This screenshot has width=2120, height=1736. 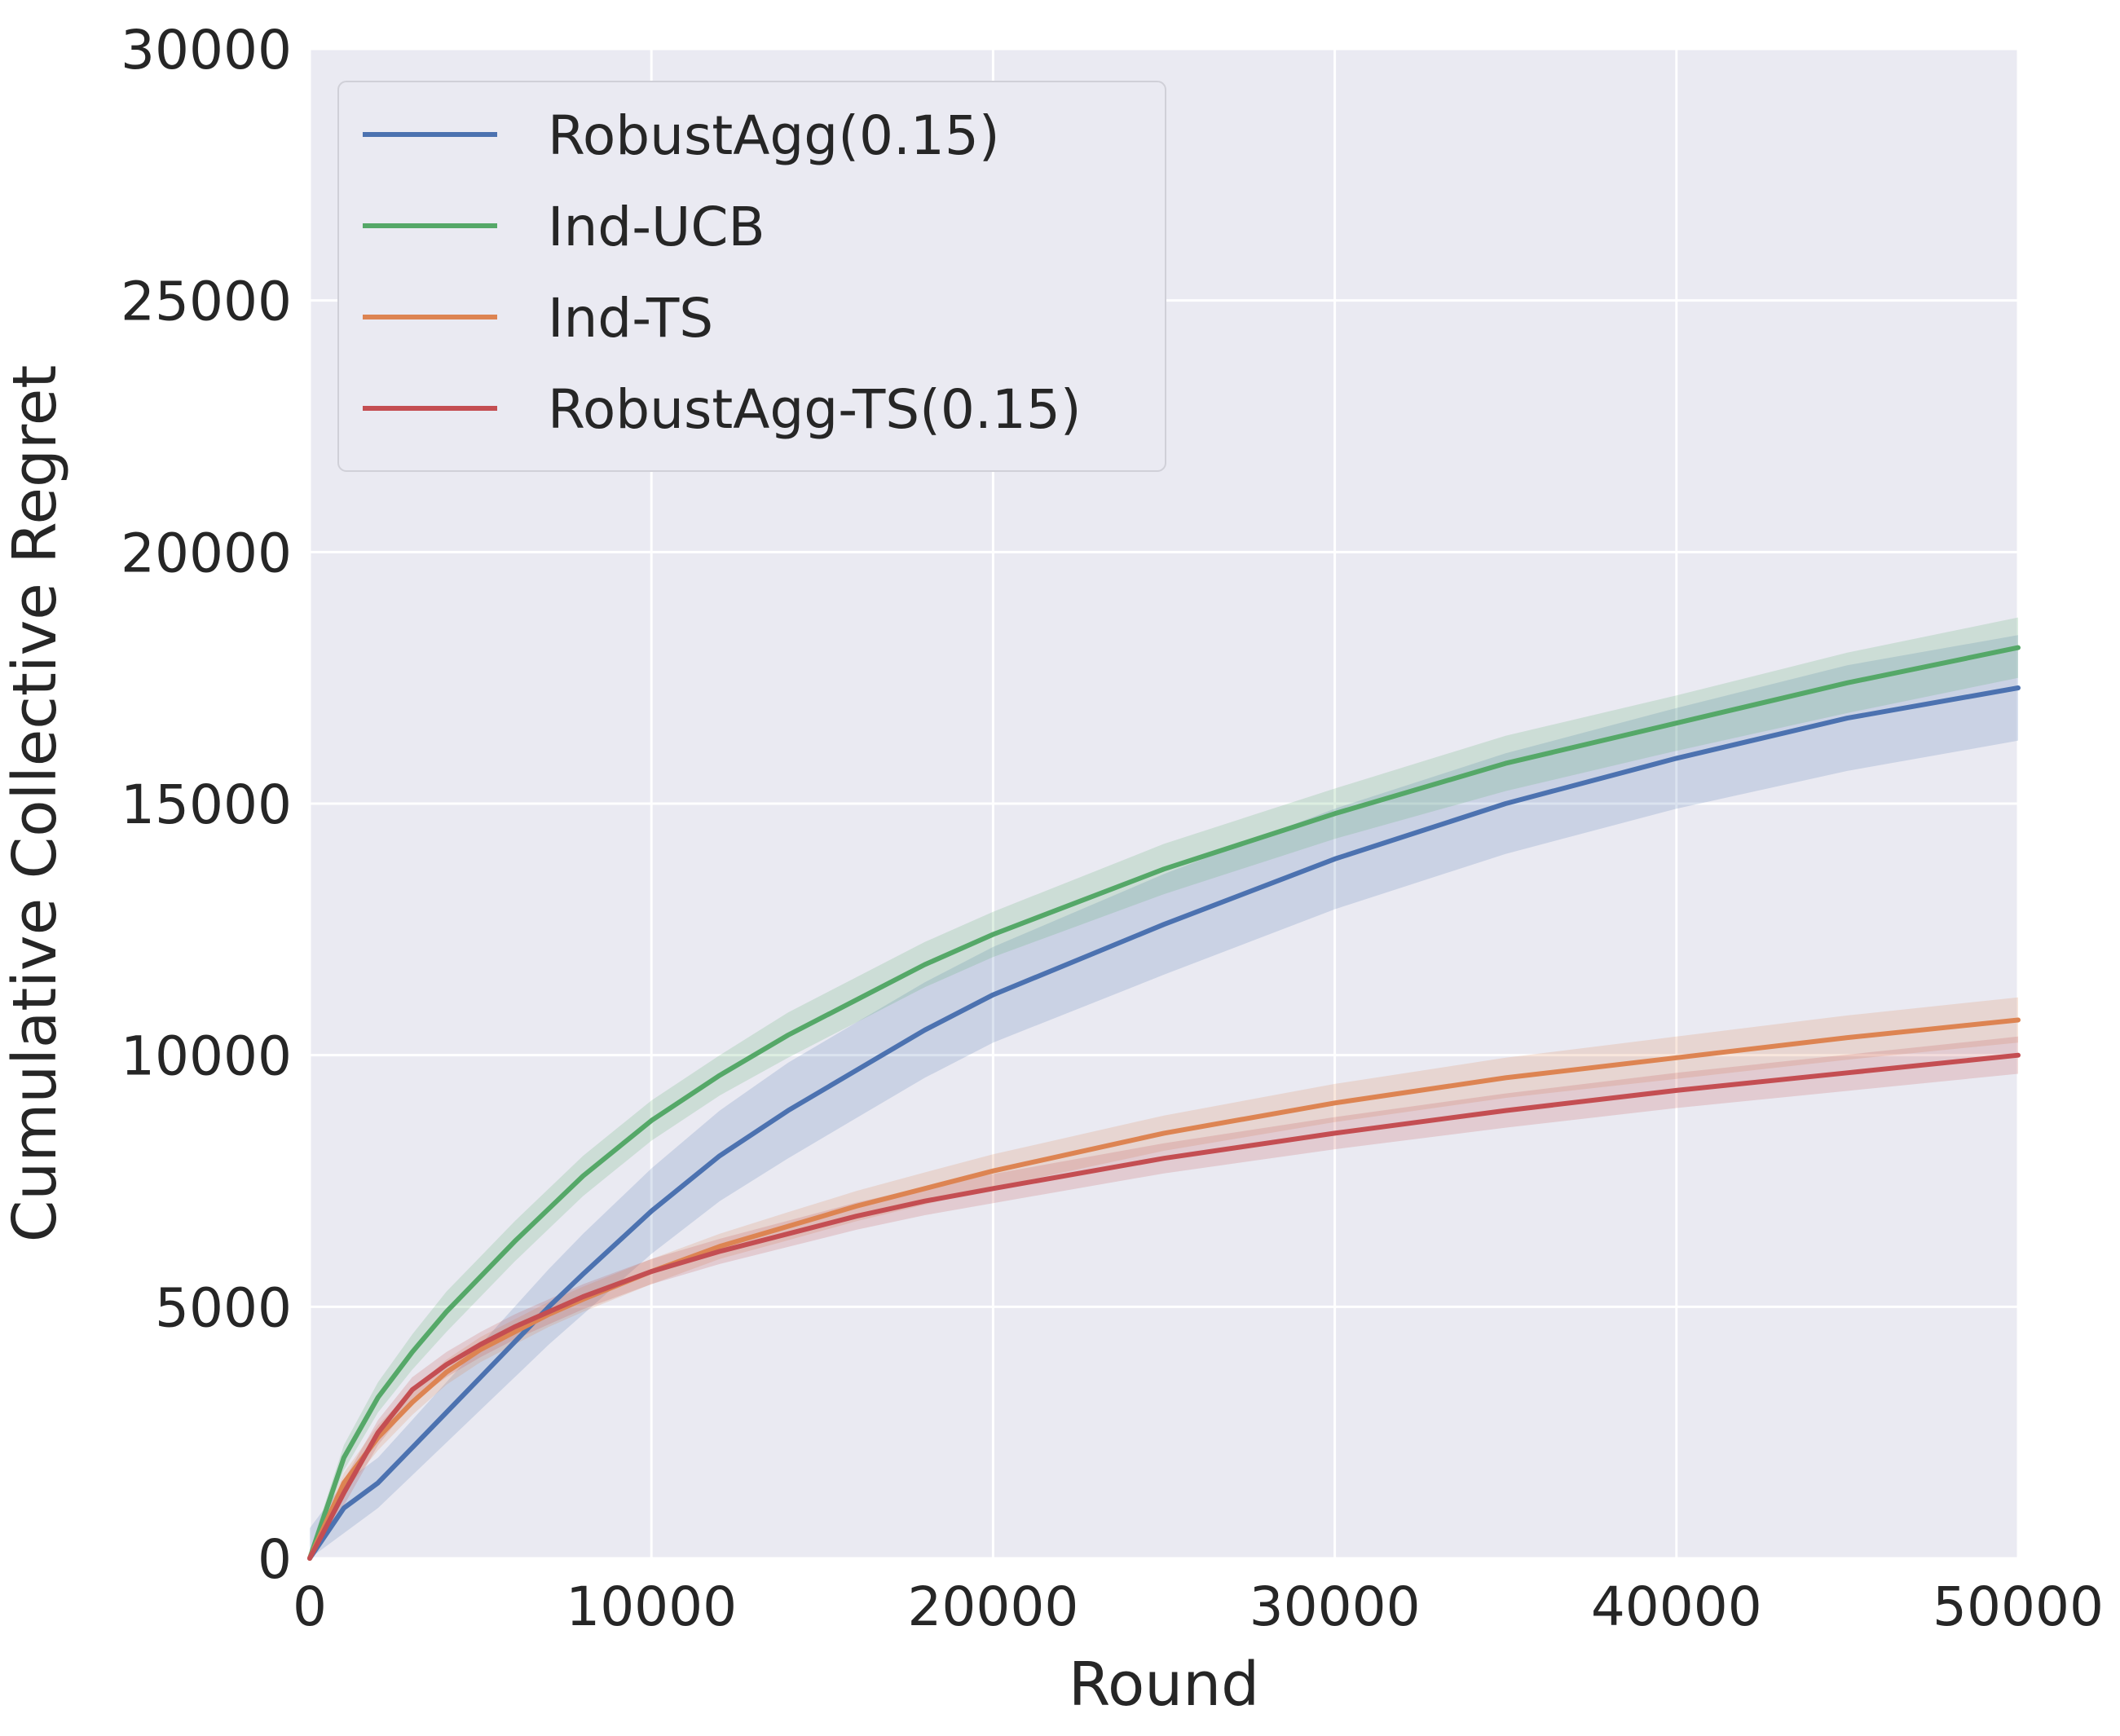 What do you see at coordinates (35, 804) in the screenshot?
I see `y-axis-label: Cumulative Collective Regret` at bounding box center [35, 804].